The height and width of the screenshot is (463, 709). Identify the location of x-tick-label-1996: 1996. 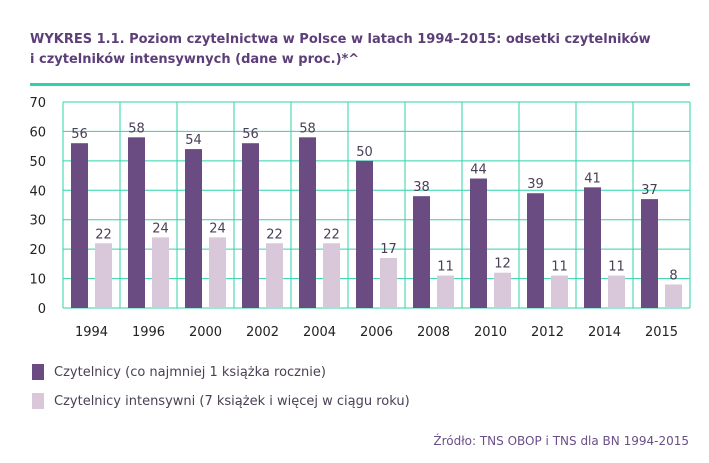
(148, 332).